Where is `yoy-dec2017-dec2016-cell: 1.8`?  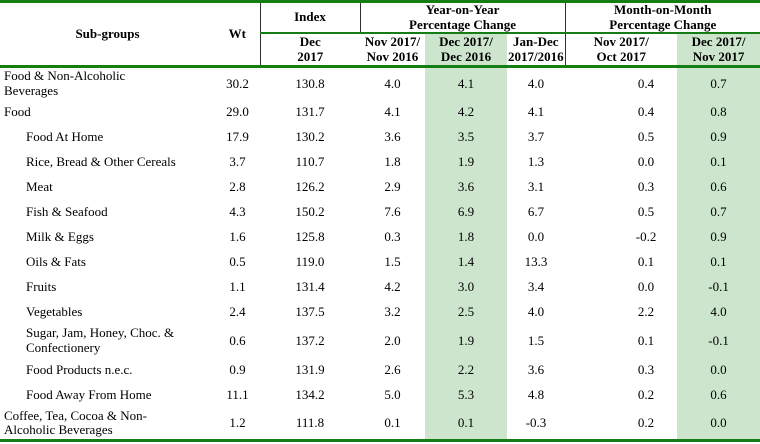
yoy-dec2017-dec2016-cell: 1.8 is located at coordinates (466, 237).